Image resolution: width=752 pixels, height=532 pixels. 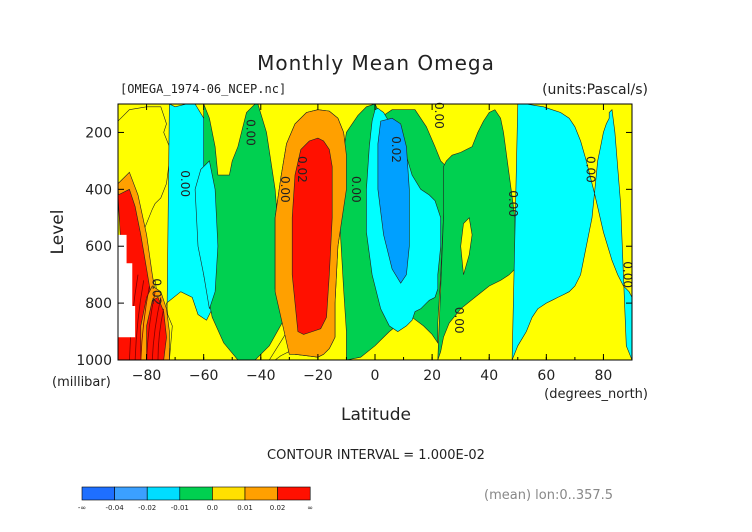 I want to click on y-tick-label: 400, so click(x=98, y=190).